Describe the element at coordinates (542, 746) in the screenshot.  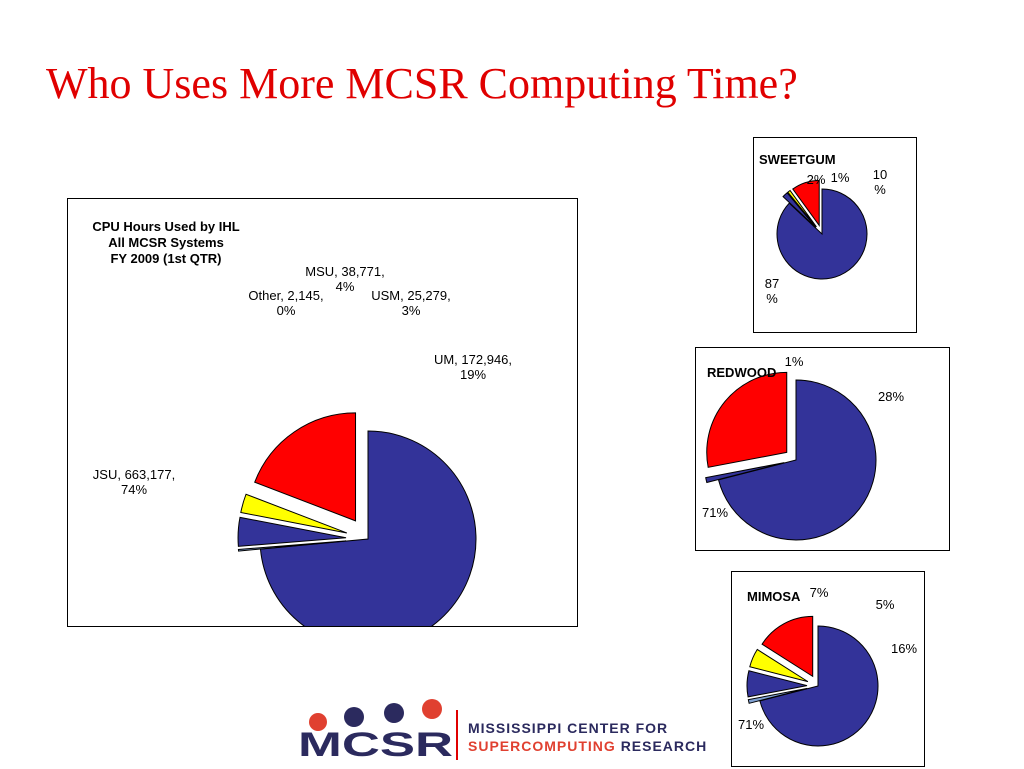
I see `logo-line-2-highlight: SUPERCOMPUTING` at that location.